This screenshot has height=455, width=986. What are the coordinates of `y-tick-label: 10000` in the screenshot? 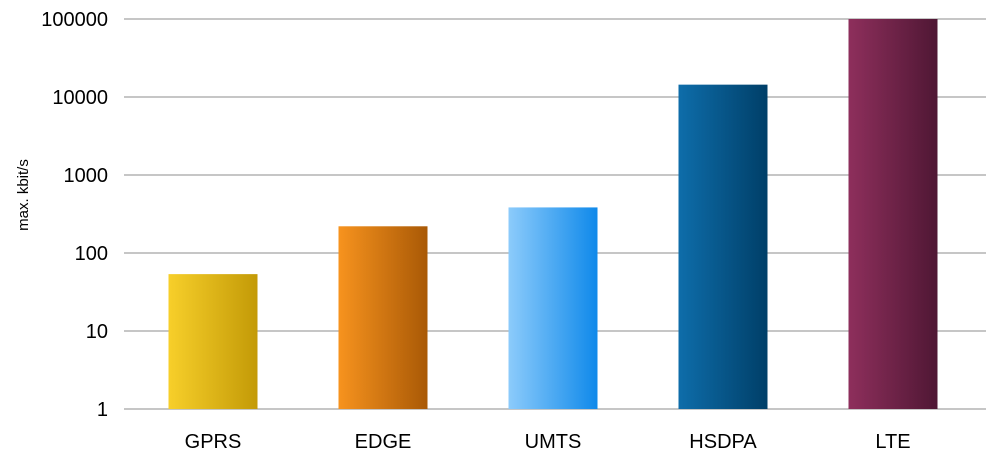 It's located at (80, 98).